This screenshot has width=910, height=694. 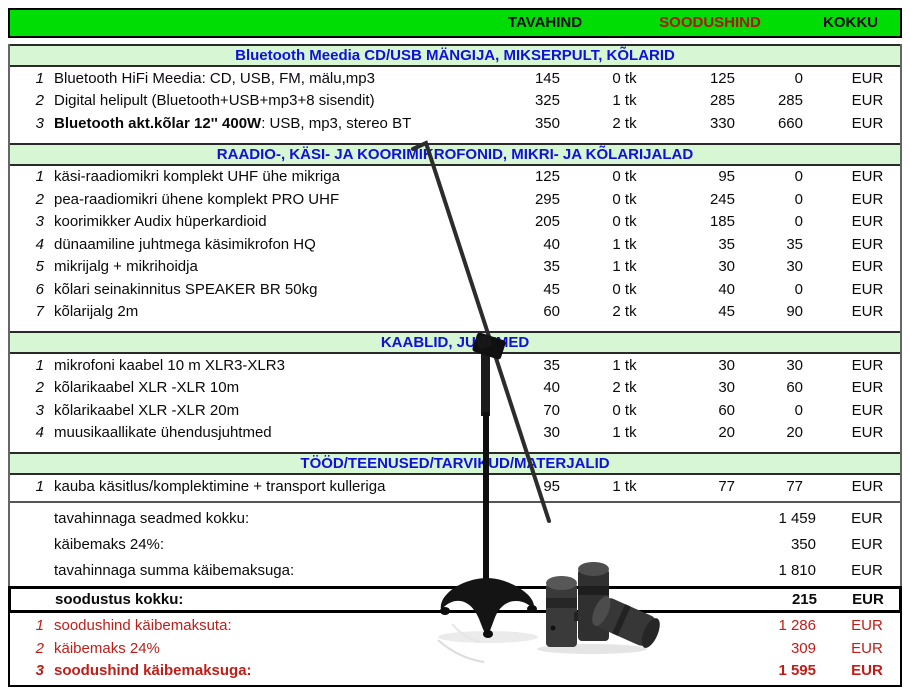 I want to click on line-total: 35, so click(x=794, y=244).